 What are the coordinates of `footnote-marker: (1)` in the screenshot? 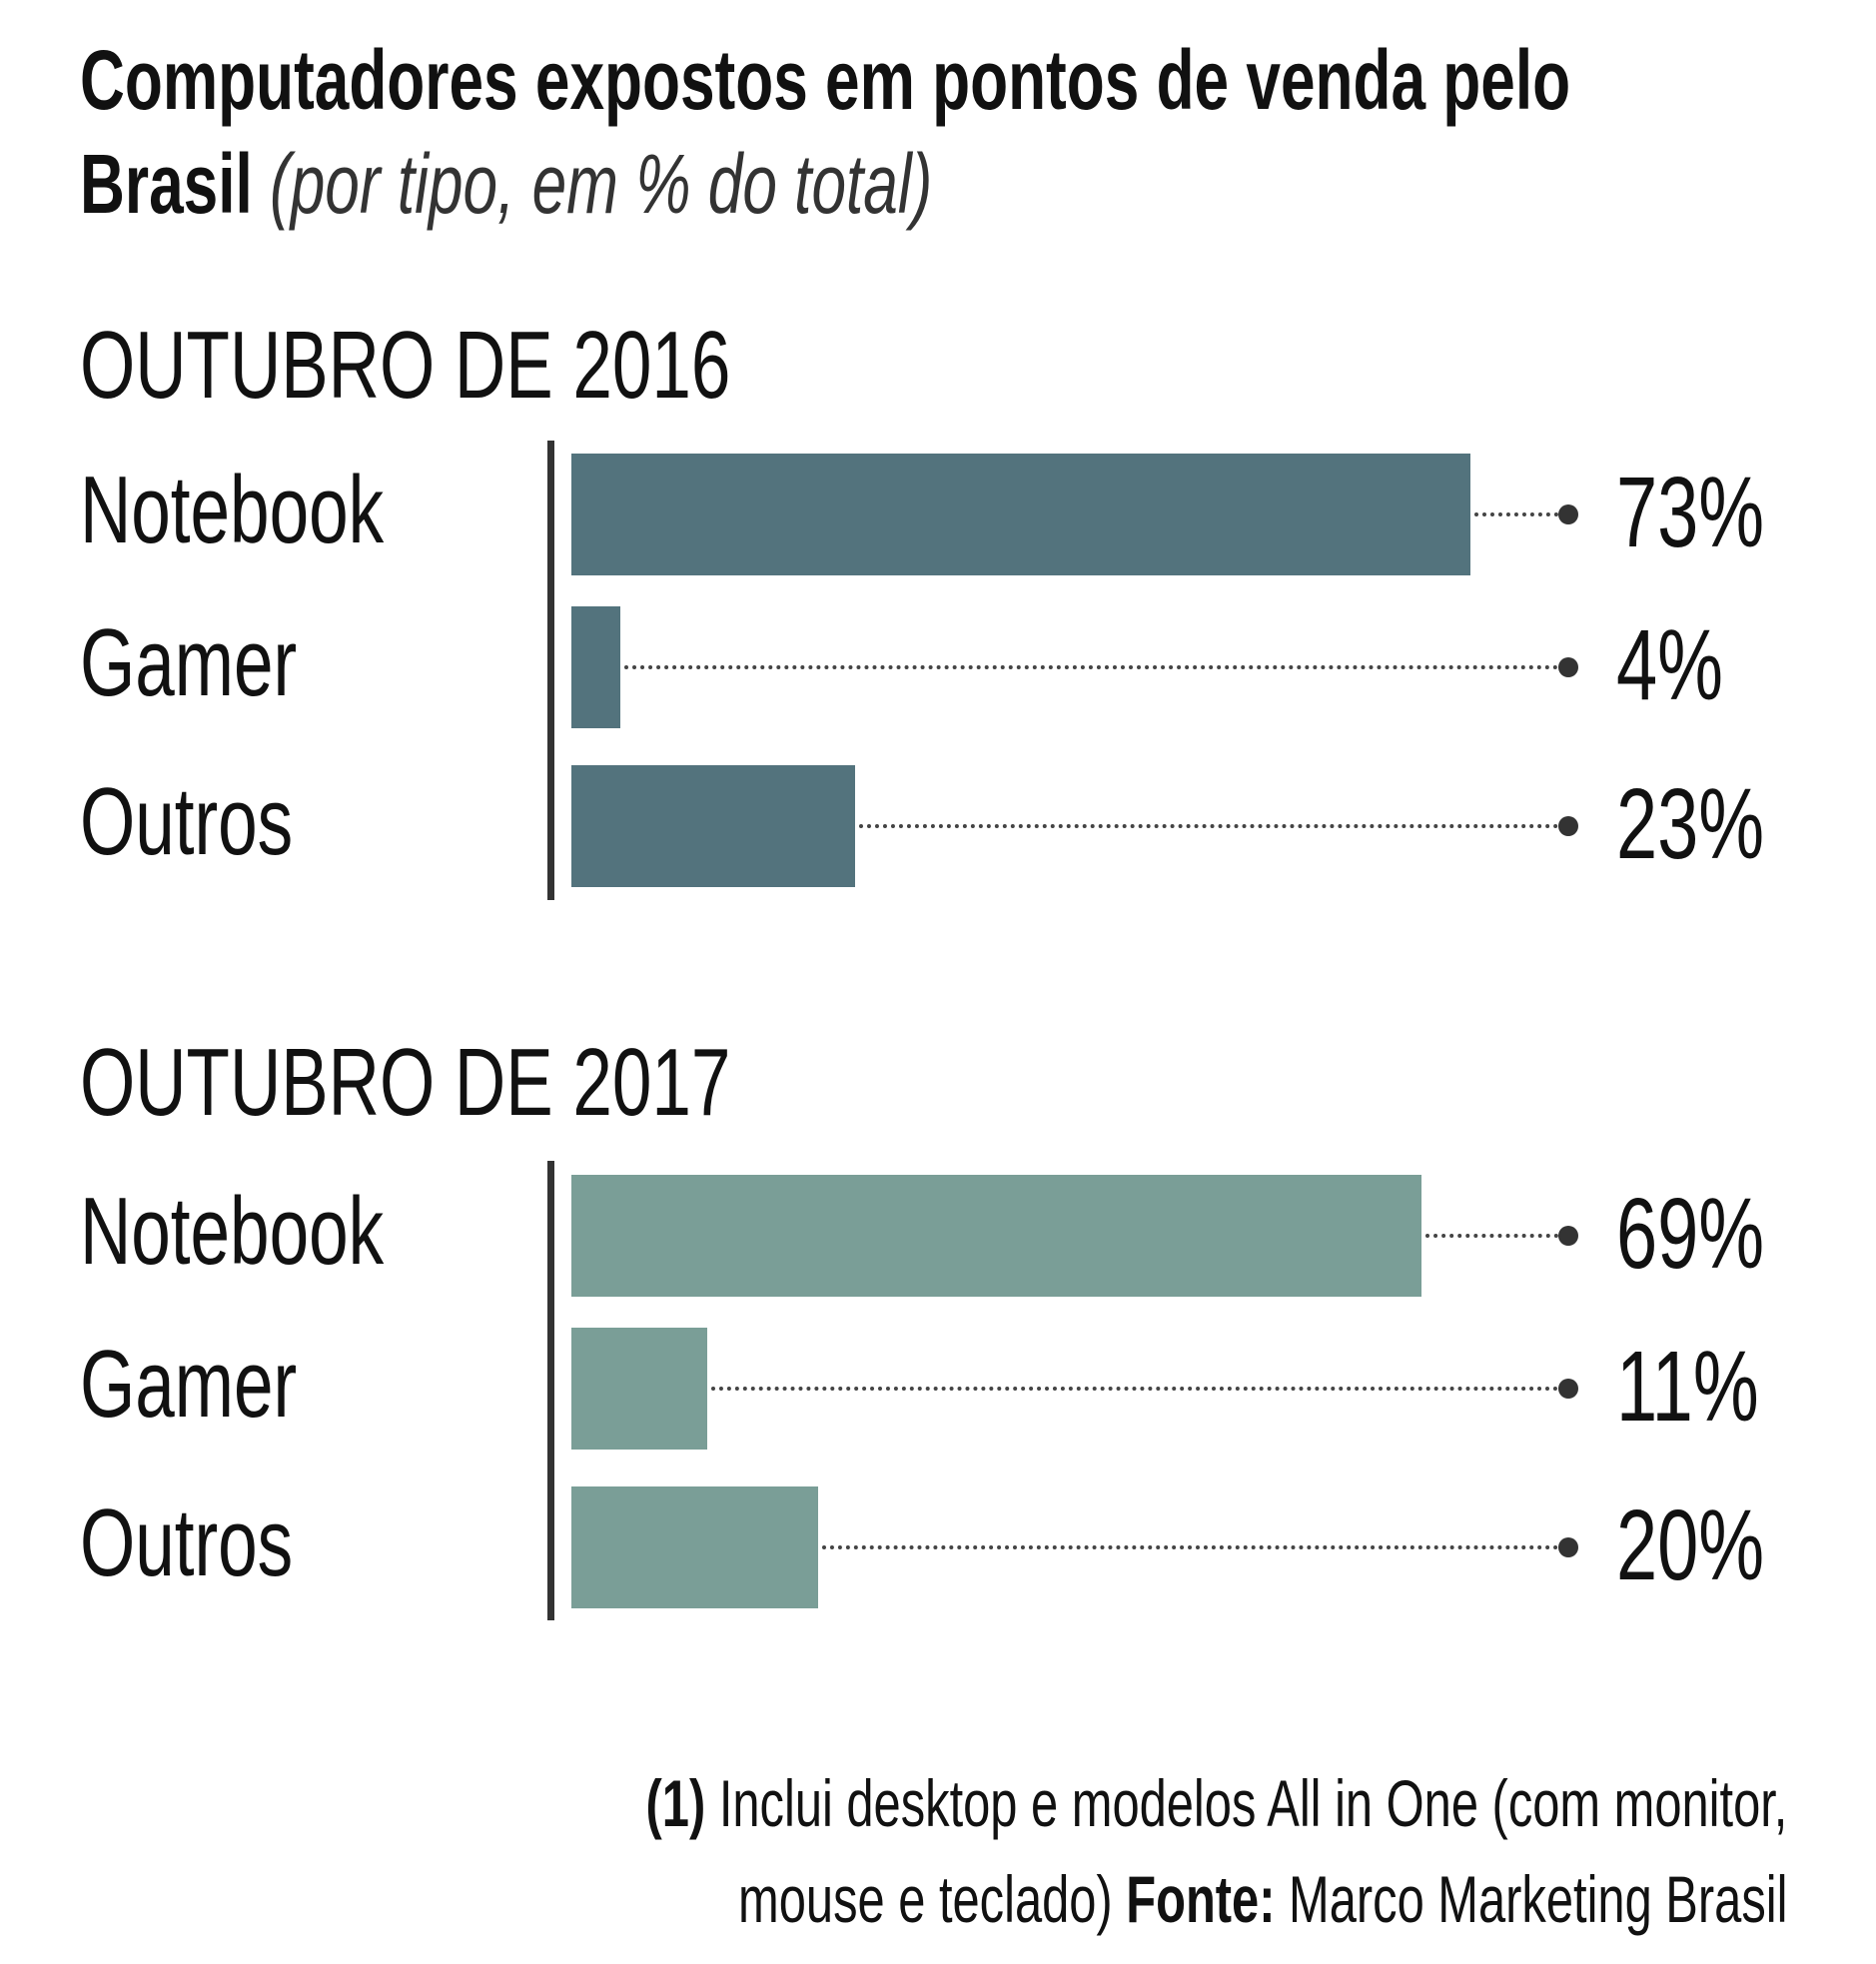 It's located at (675, 1803).